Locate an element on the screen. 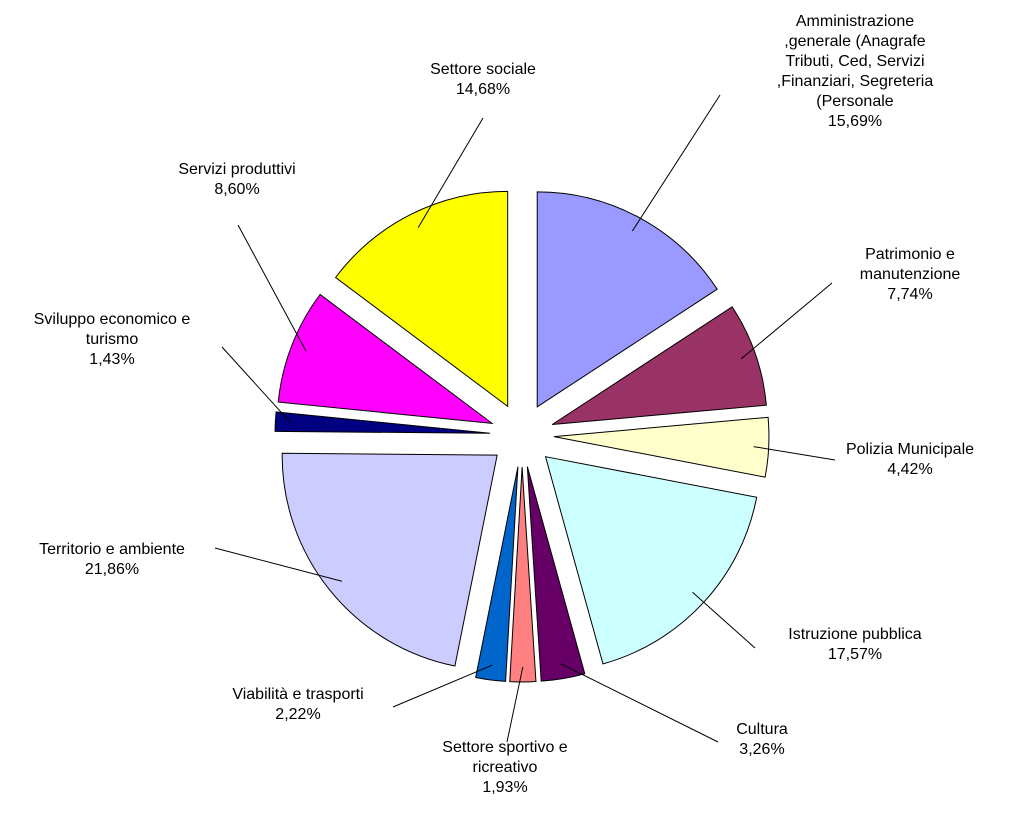  value-label: 2,22% is located at coordinates (298, 714).